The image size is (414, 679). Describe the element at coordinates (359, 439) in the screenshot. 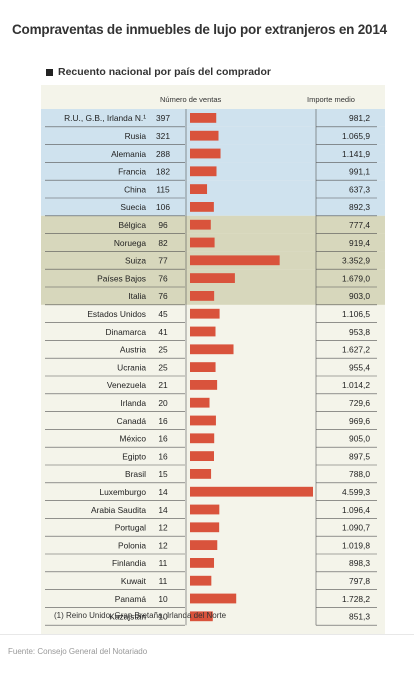

I see `amount-label: 905,0` at that location.